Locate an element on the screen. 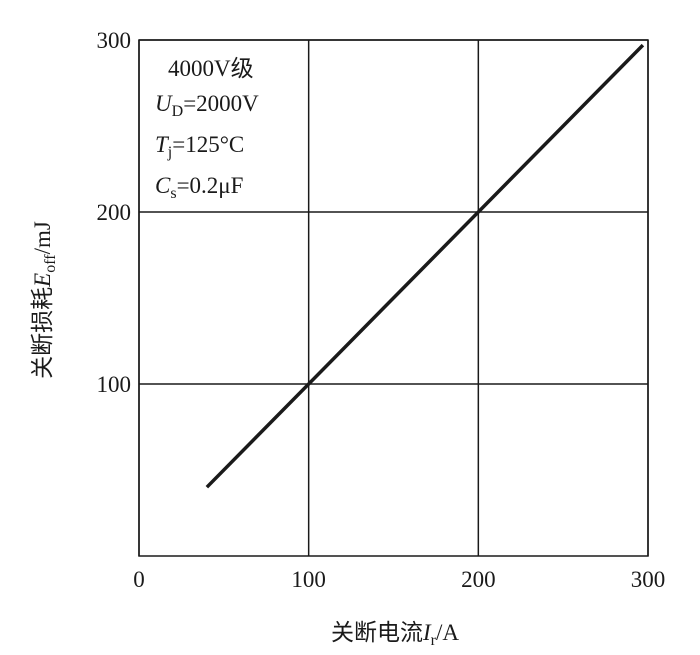  x-axis-label: 关断电流Ir/A is located at coordinates (395, 634).